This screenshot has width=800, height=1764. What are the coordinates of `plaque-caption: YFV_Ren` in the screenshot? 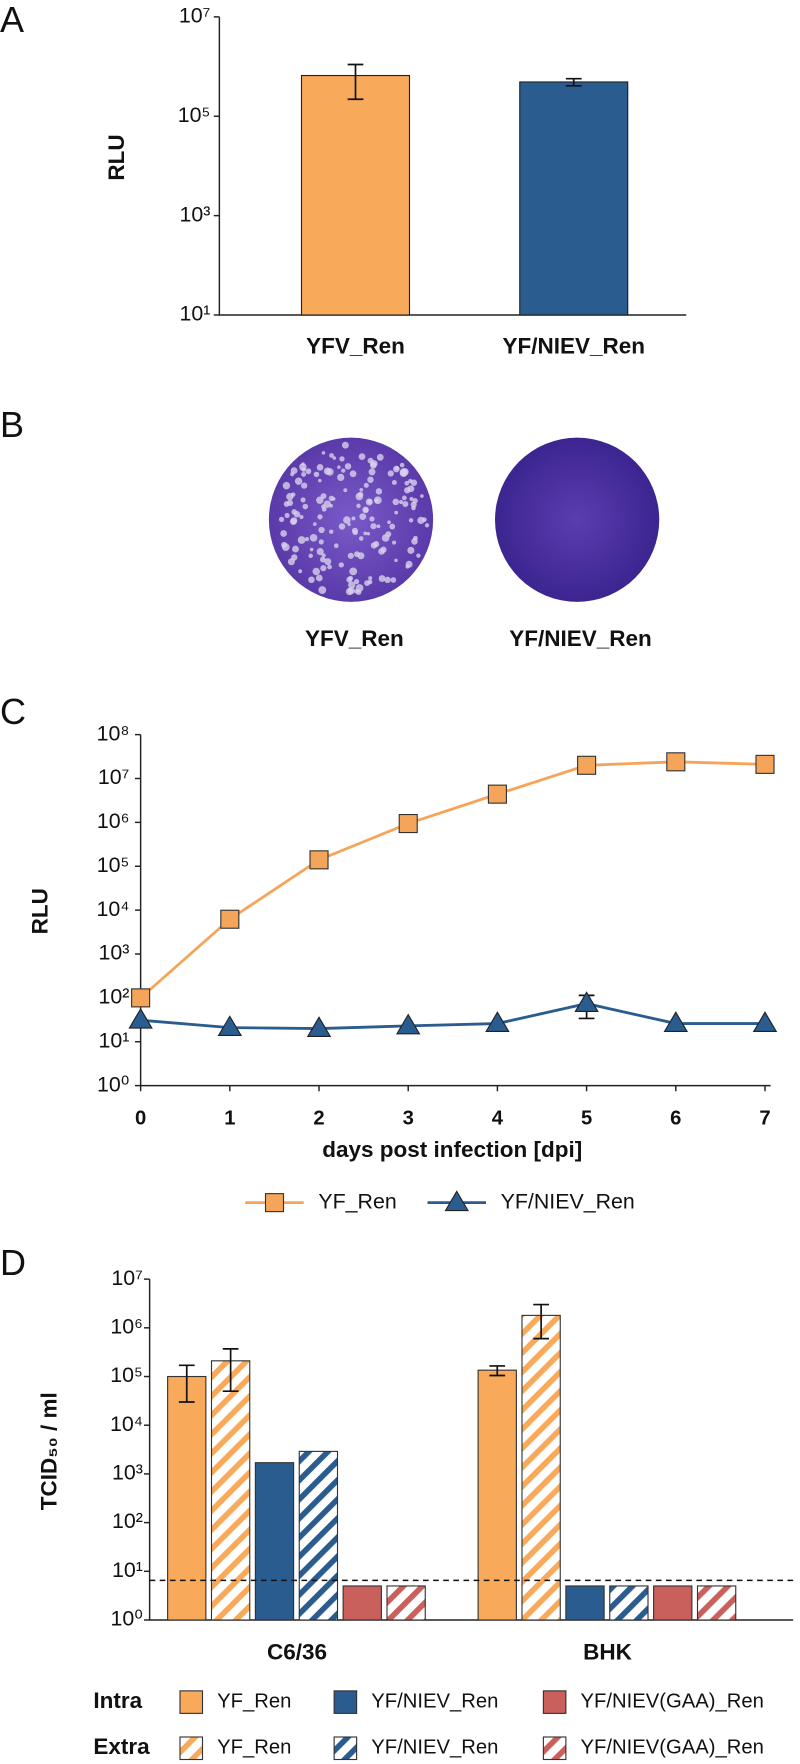 It's located at (354, 638).